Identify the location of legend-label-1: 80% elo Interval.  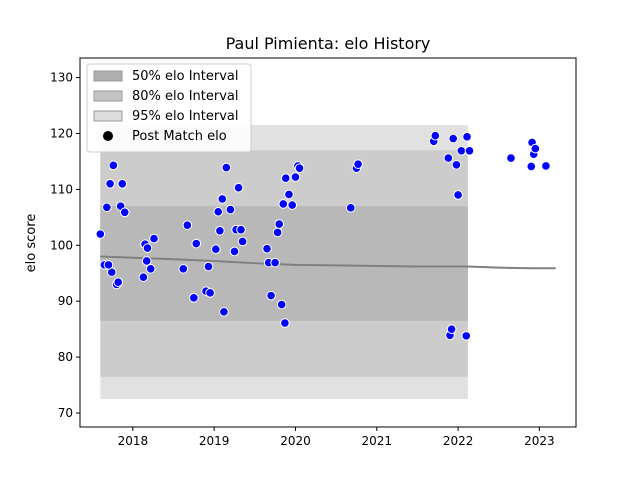
(185, 96).